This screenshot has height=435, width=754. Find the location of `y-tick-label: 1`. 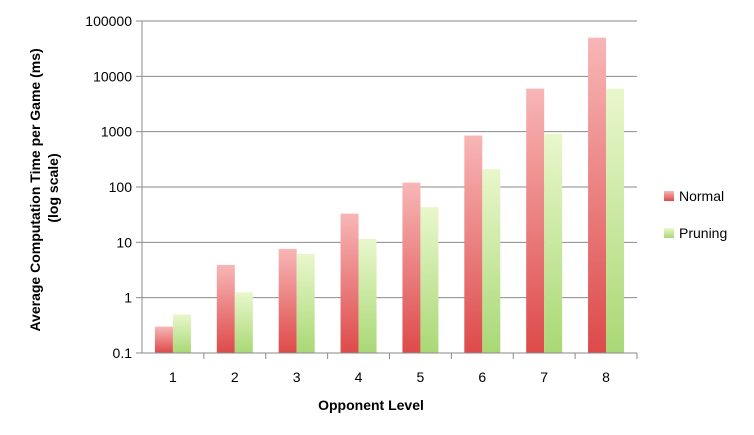

y-tick-label: 1 is located at coordinates (128, 298).